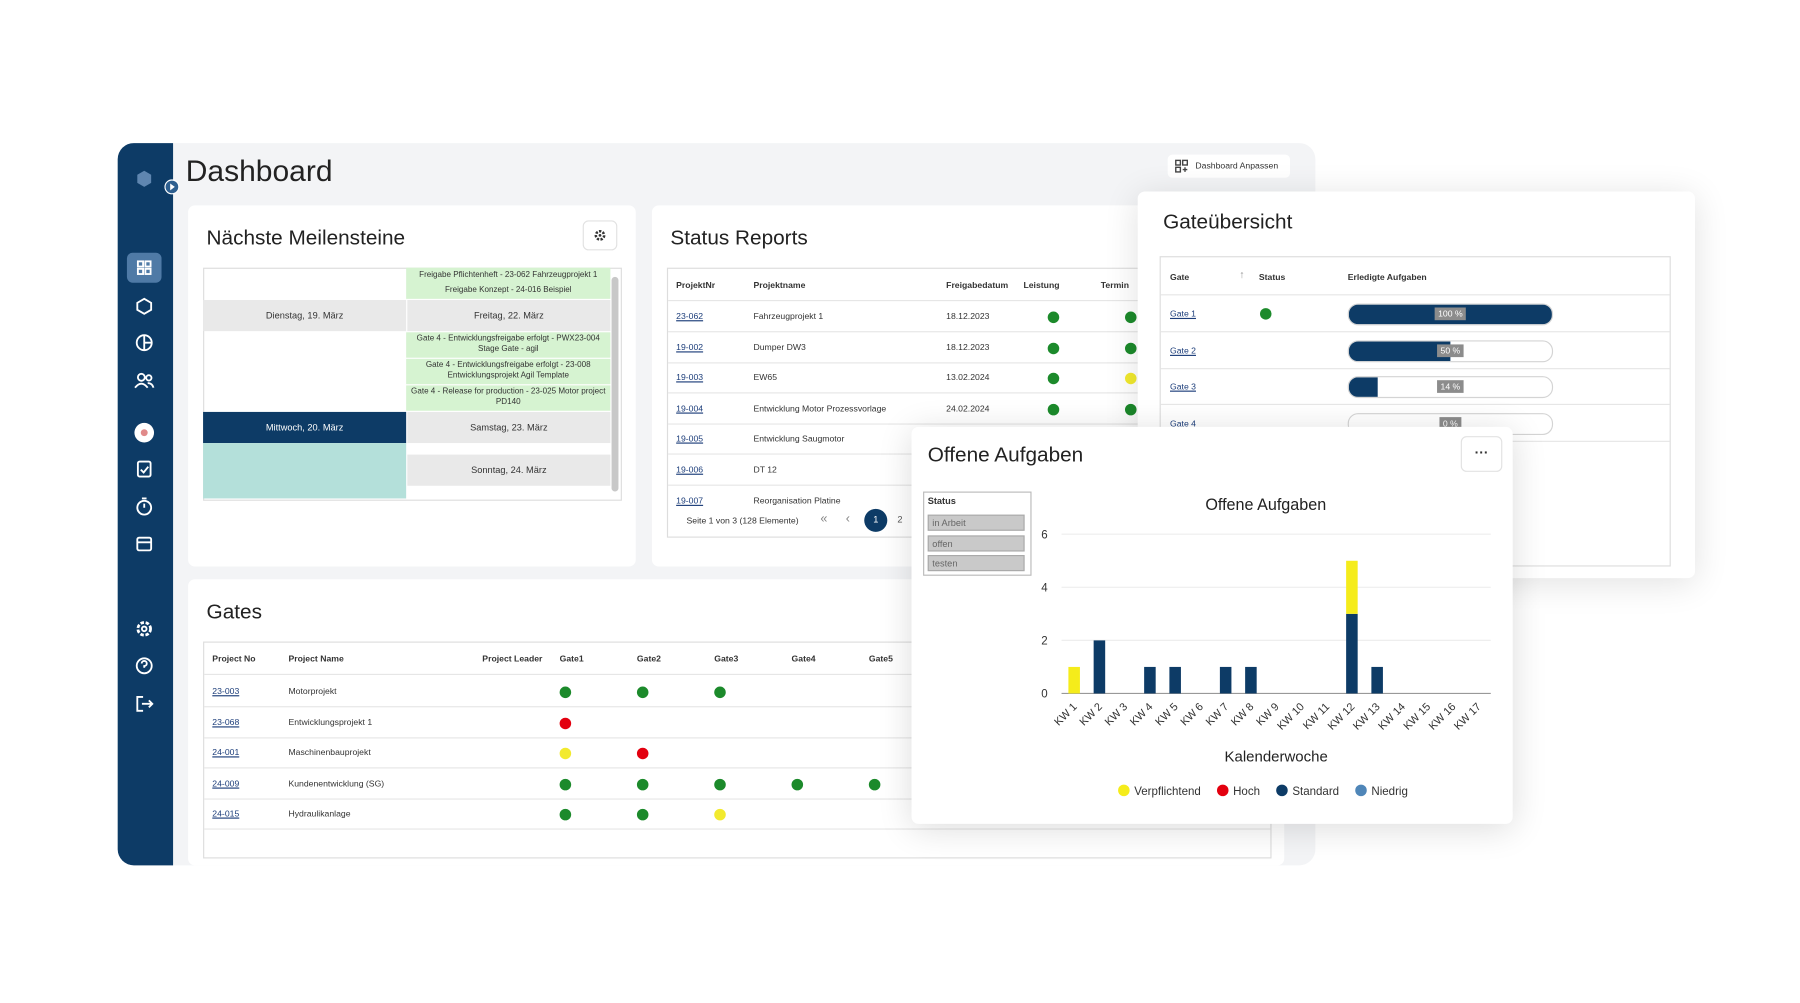 The image size is (1800, 1003). I want to click on project-link: 19-006, so click(690, 469).